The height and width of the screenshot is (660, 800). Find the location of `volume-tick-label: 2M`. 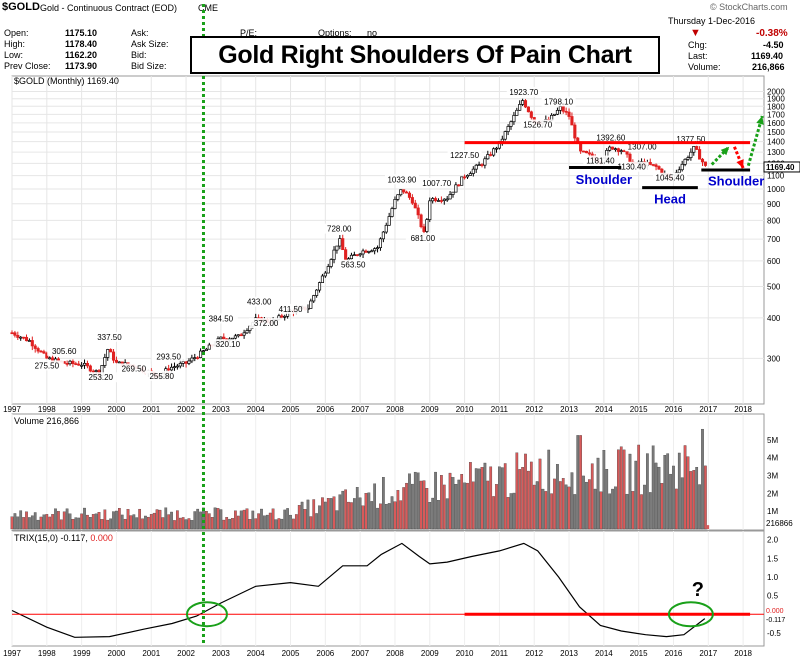

volume-tick-label: 2M is located at coordinates (772, 493).